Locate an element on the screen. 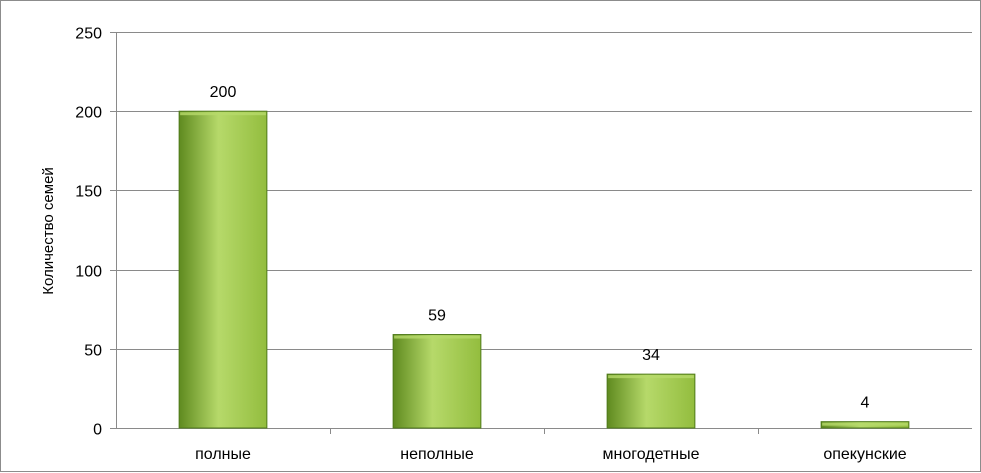 This screenshot has width=981, height=473. bar-4-highlight is located at coordinates (865, 424).